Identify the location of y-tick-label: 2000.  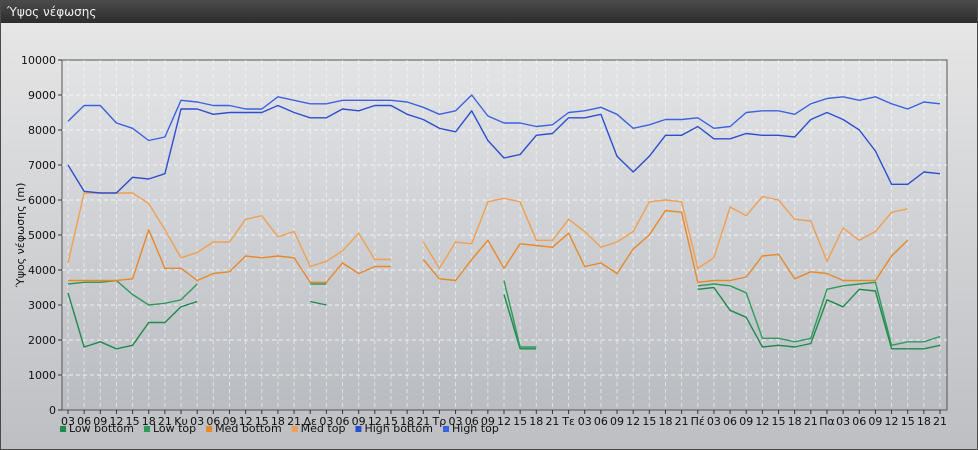
(42, 340).